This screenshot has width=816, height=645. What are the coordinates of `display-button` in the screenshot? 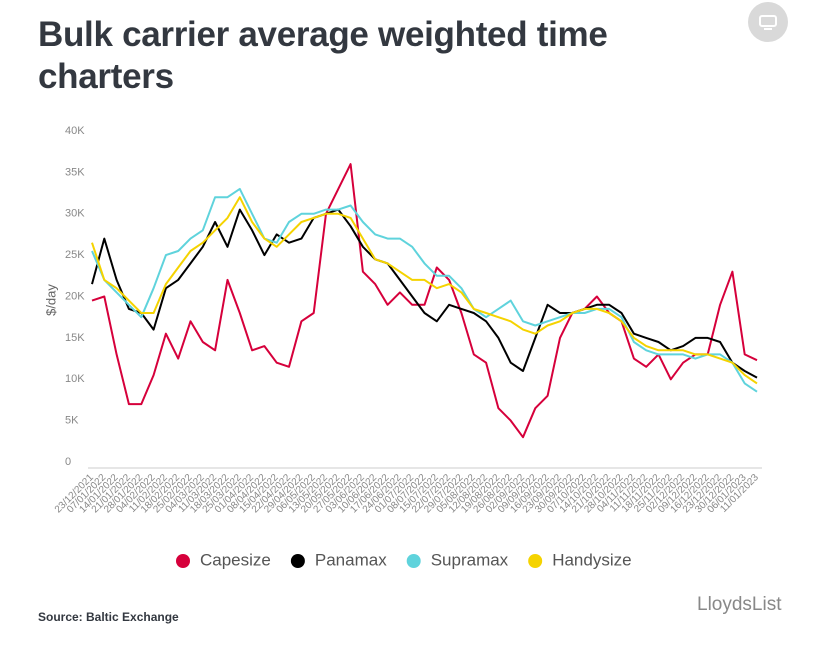 It's located at (768, 22).